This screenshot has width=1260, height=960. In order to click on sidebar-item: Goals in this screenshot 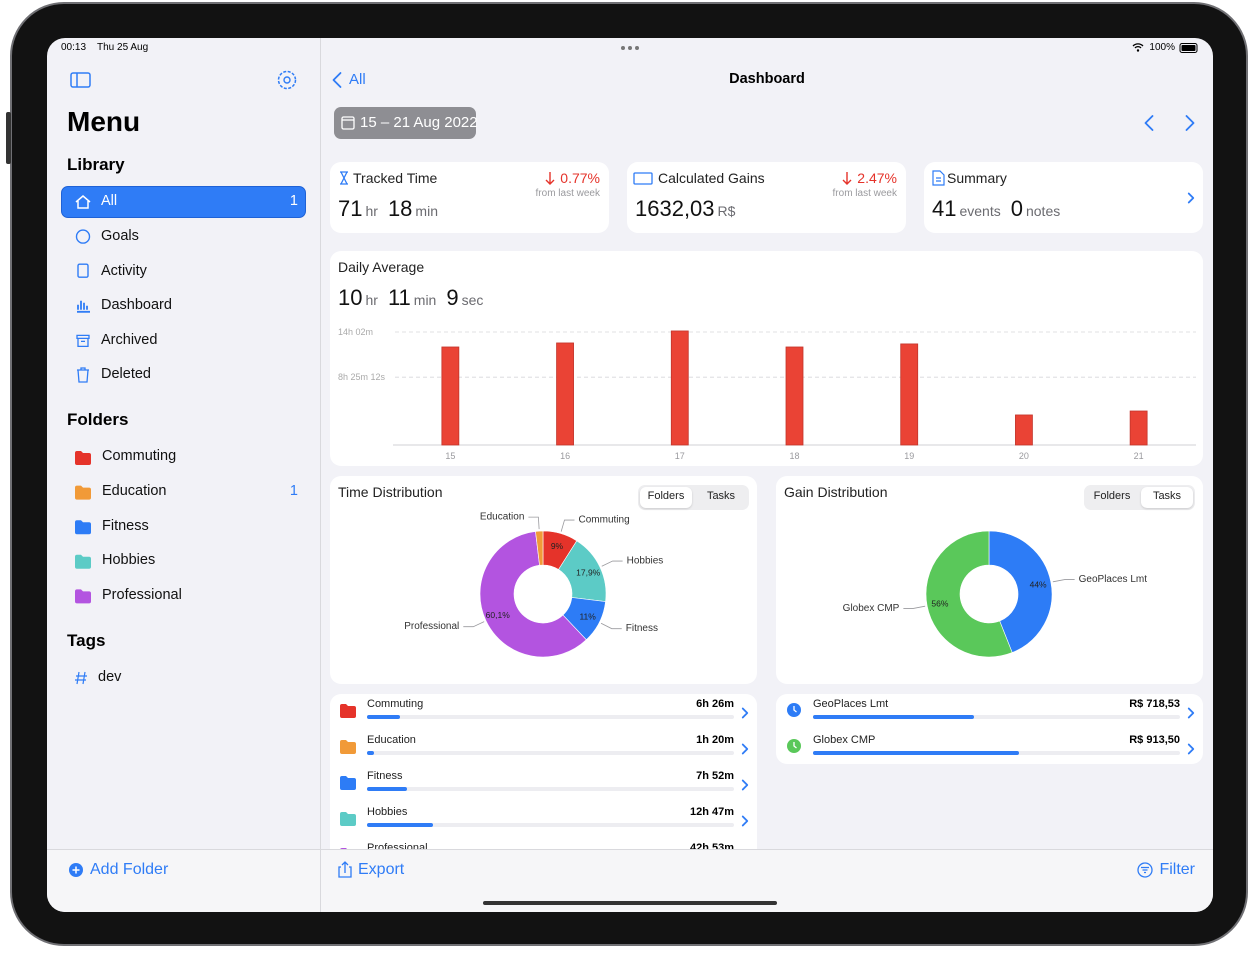, I will do `click(120, 235)`.